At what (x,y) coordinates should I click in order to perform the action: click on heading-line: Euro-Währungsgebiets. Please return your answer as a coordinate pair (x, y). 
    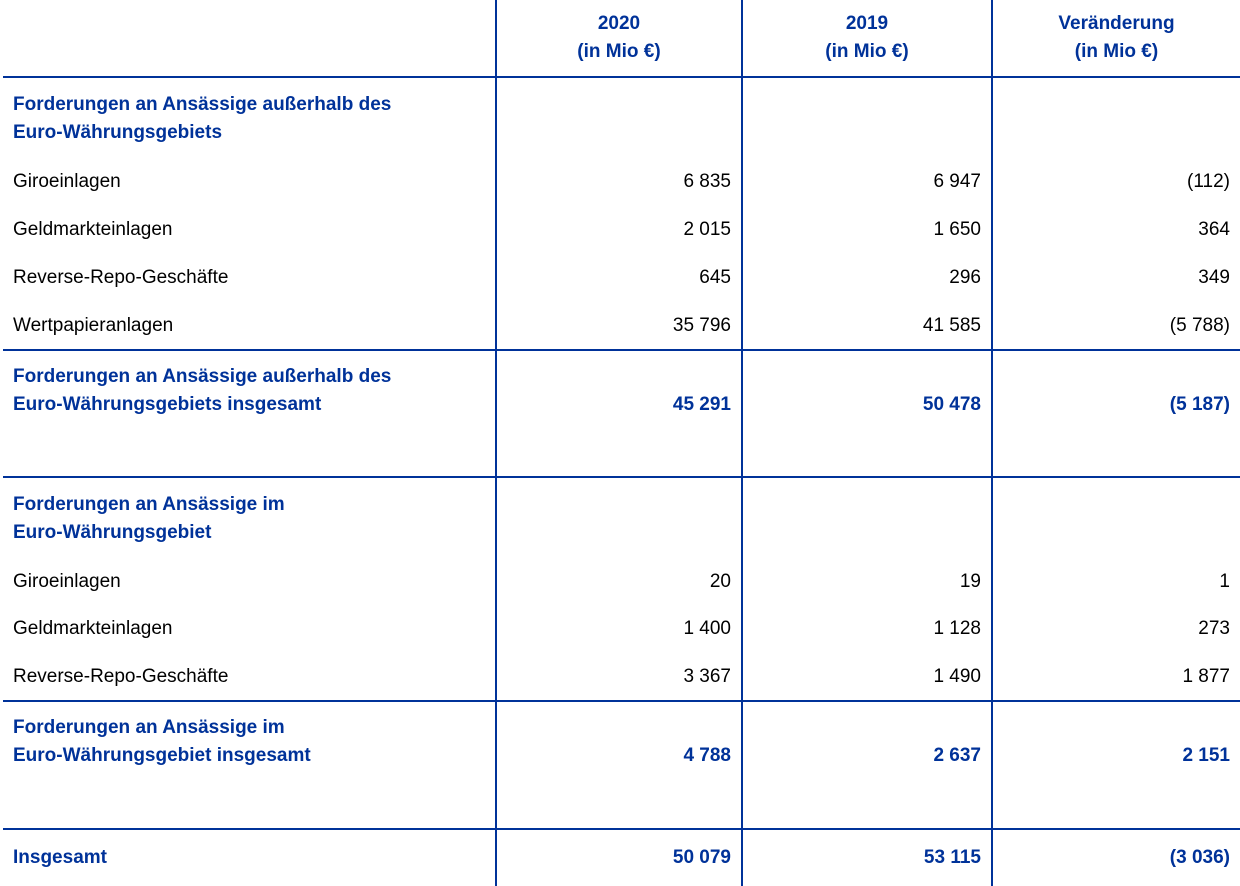
    Looking at the image, I should click on (118, 132).